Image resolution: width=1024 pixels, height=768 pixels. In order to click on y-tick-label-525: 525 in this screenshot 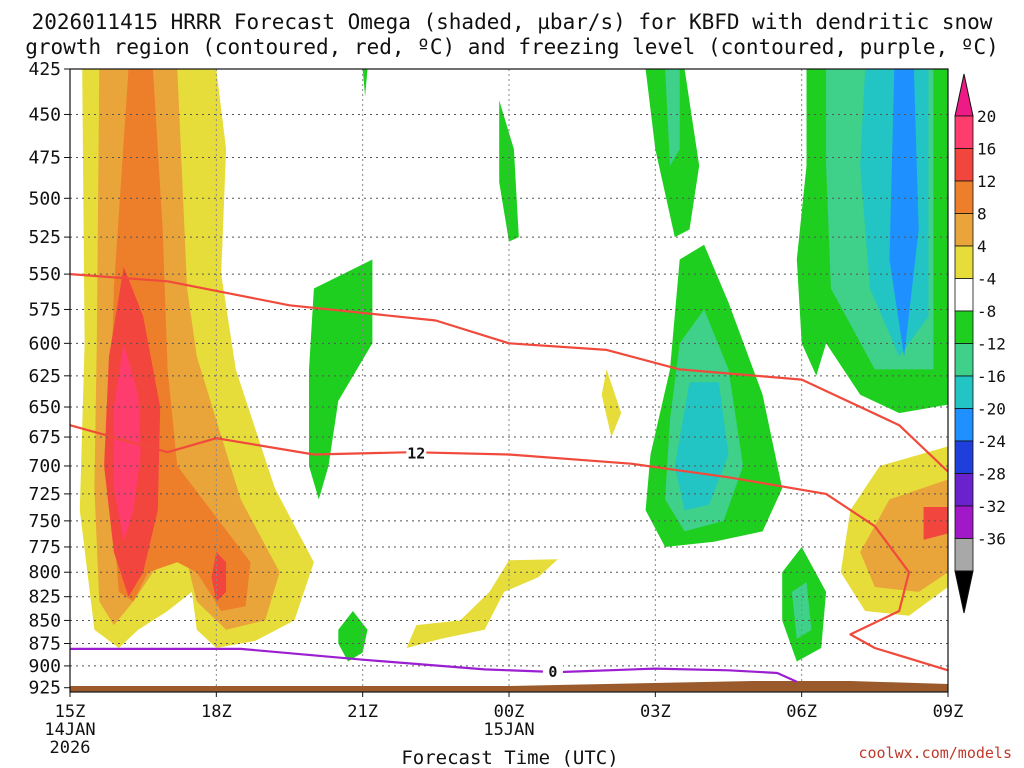, I will do `click(44, 237)`.